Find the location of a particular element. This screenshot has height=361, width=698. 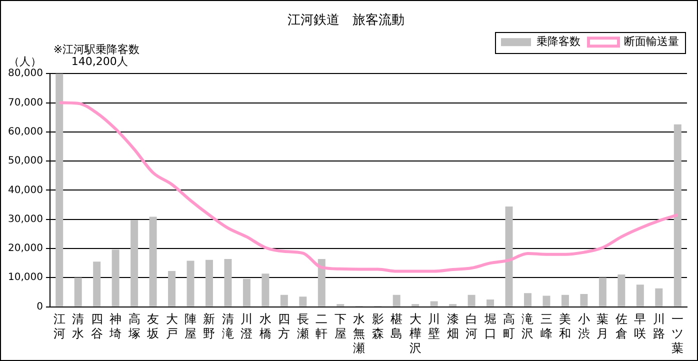

x-tick-label: 陣屋 is located at coordinates (190, 326).